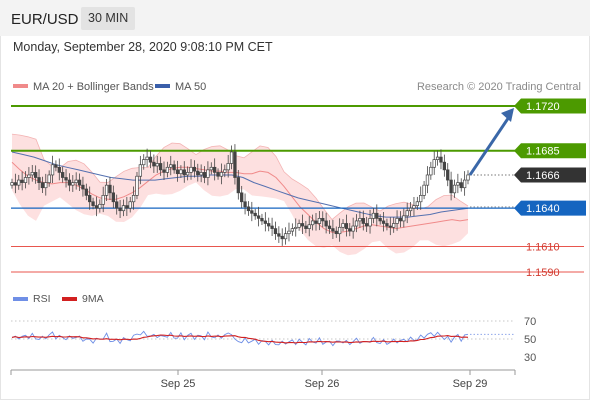  What do you see at coordinates (273, 340) in the screenshot?
I see `rsi-panel: 70 50 30` at bounding box center [273, 340].